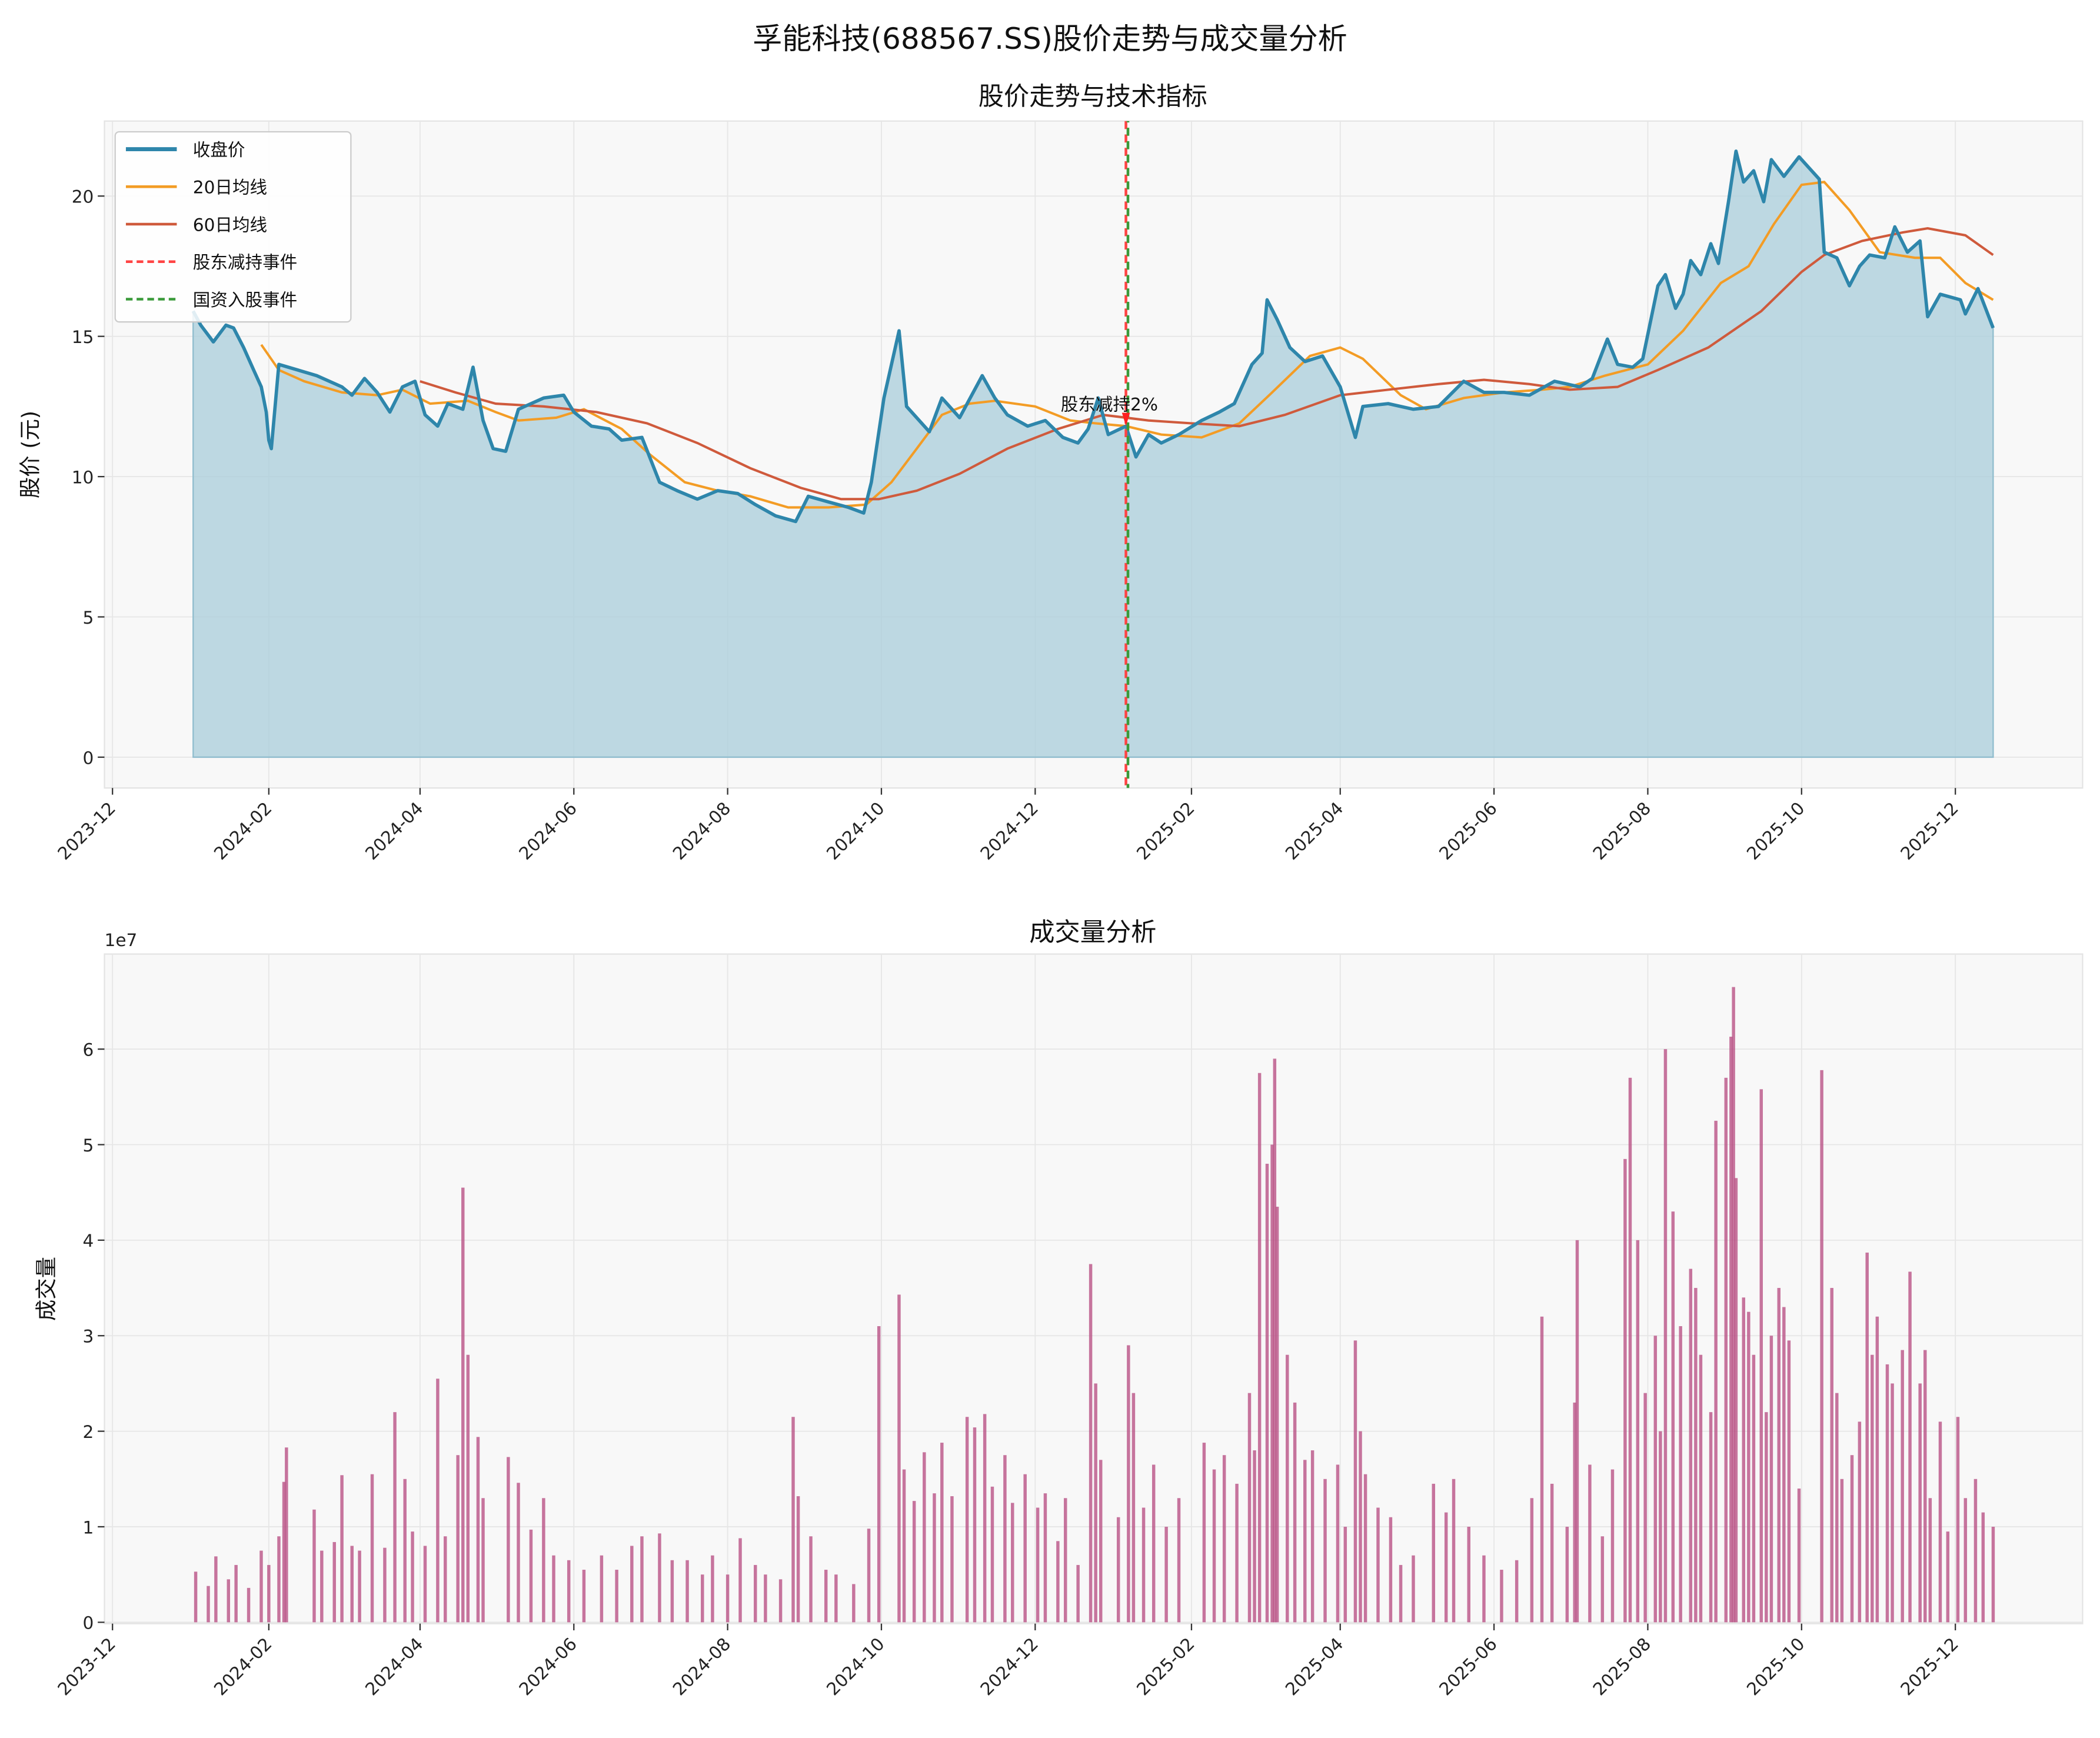 This screenshot has width=2100, height=1738. I want to click on price-x-tick-label: 2023-12, so click(86, 831).